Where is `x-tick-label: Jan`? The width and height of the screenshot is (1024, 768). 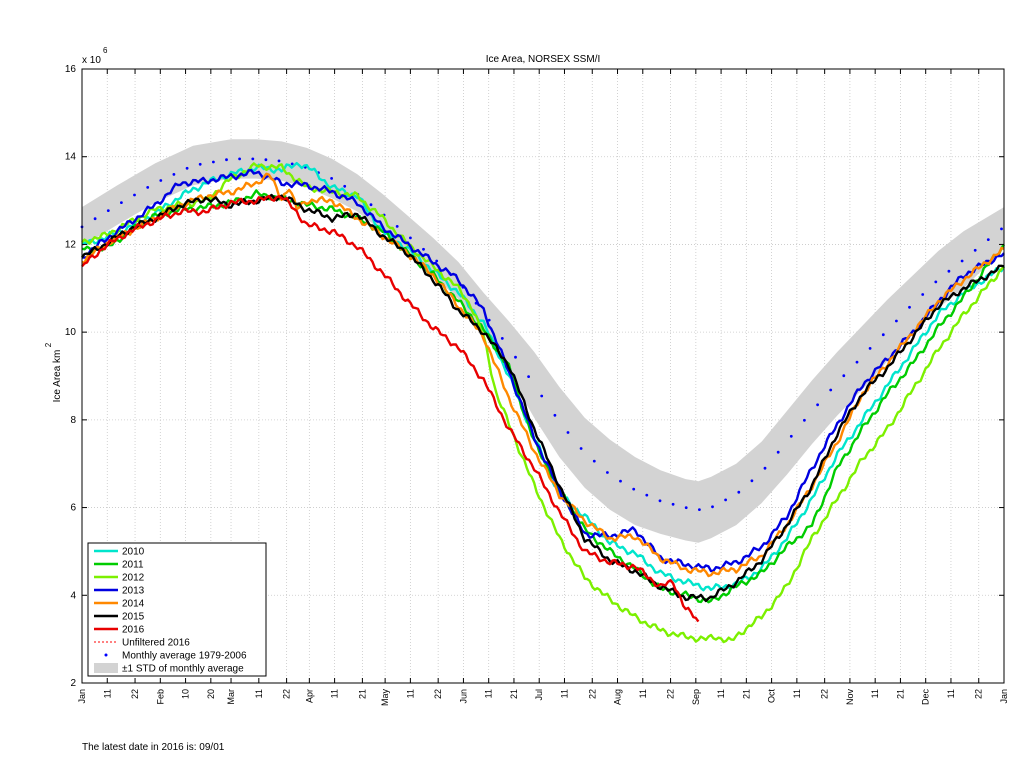
x-tick-label: Jan is located at coordinates (1004, 696).